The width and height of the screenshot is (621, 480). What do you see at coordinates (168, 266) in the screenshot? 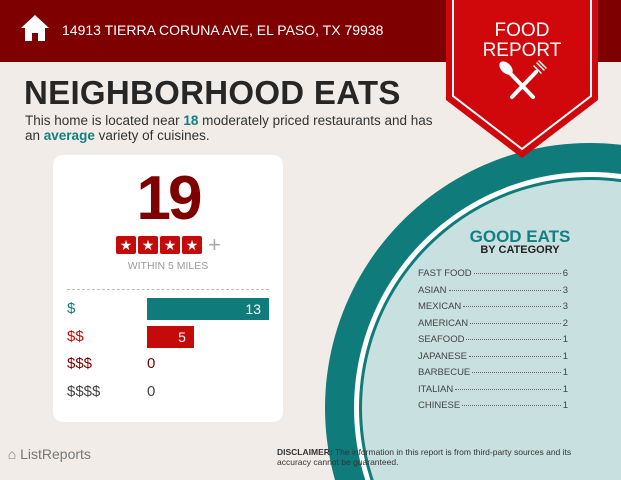
I see `radius-label: WITHIN 5 MILES` at bounding box center [168, 266].